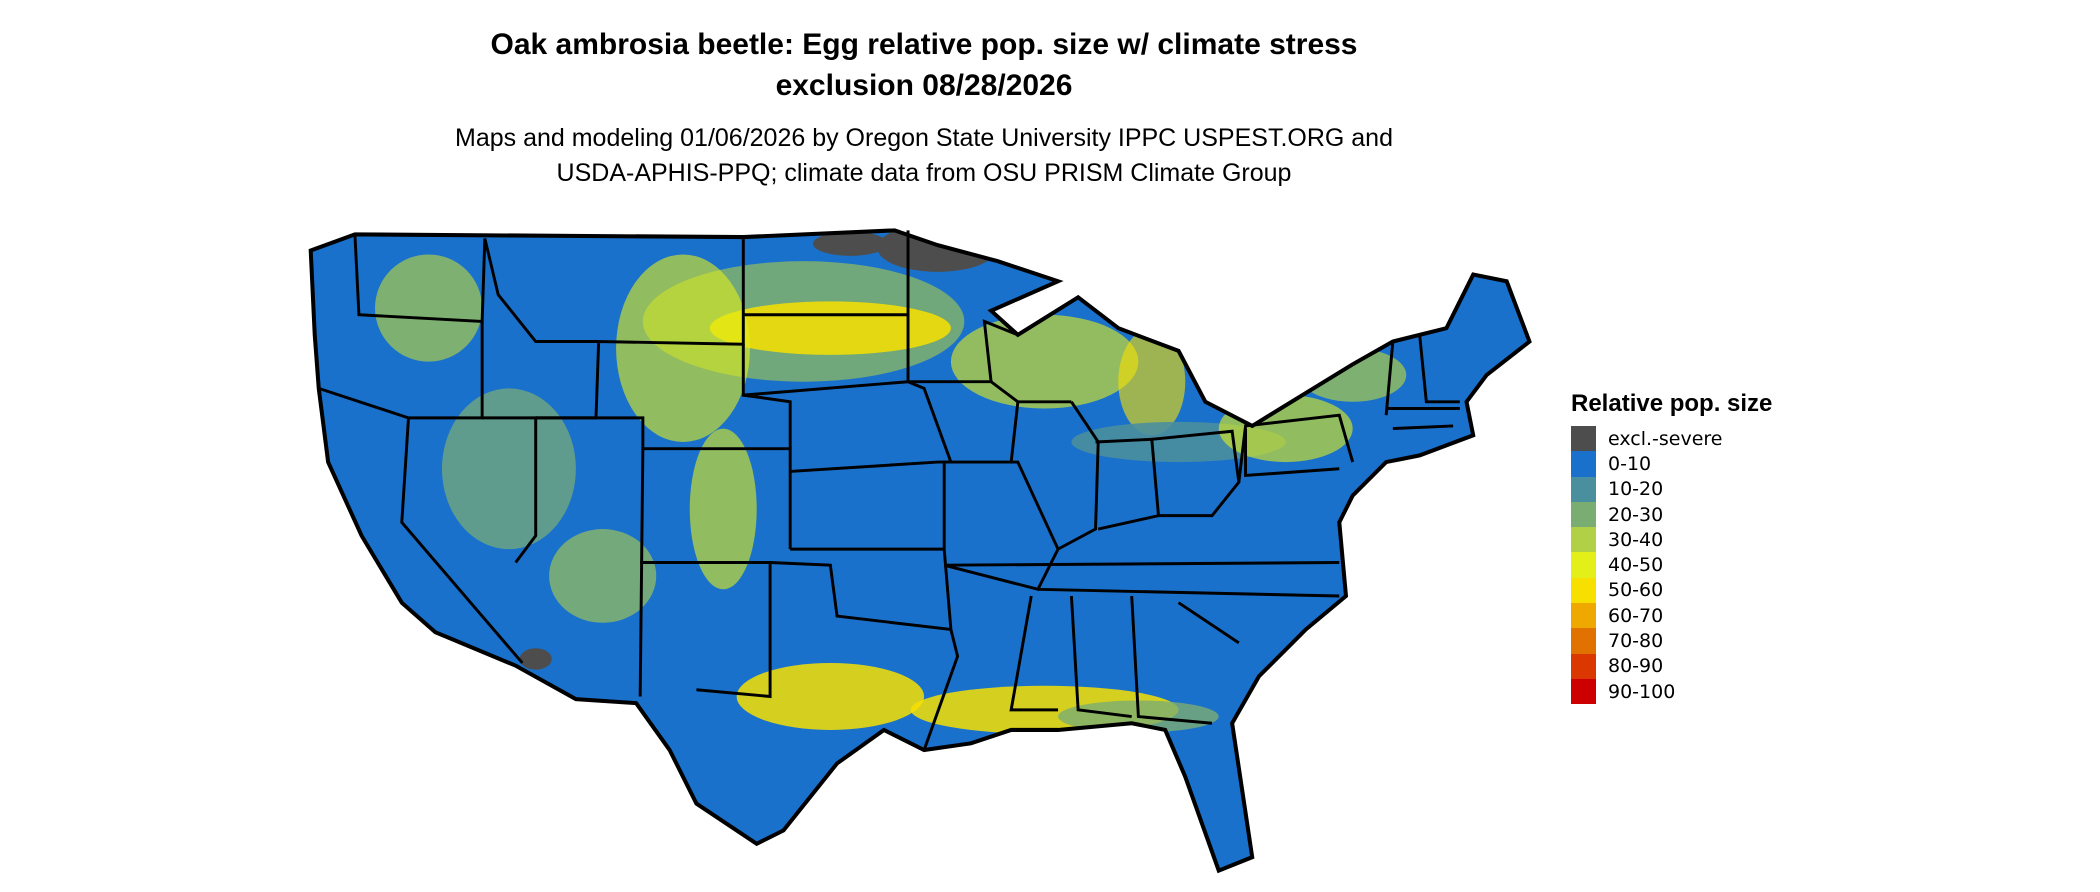 Image resolution: width=2100 pixels, height=892 pixels. I want to click on legend-label: 70-80, so click(1636, 641).